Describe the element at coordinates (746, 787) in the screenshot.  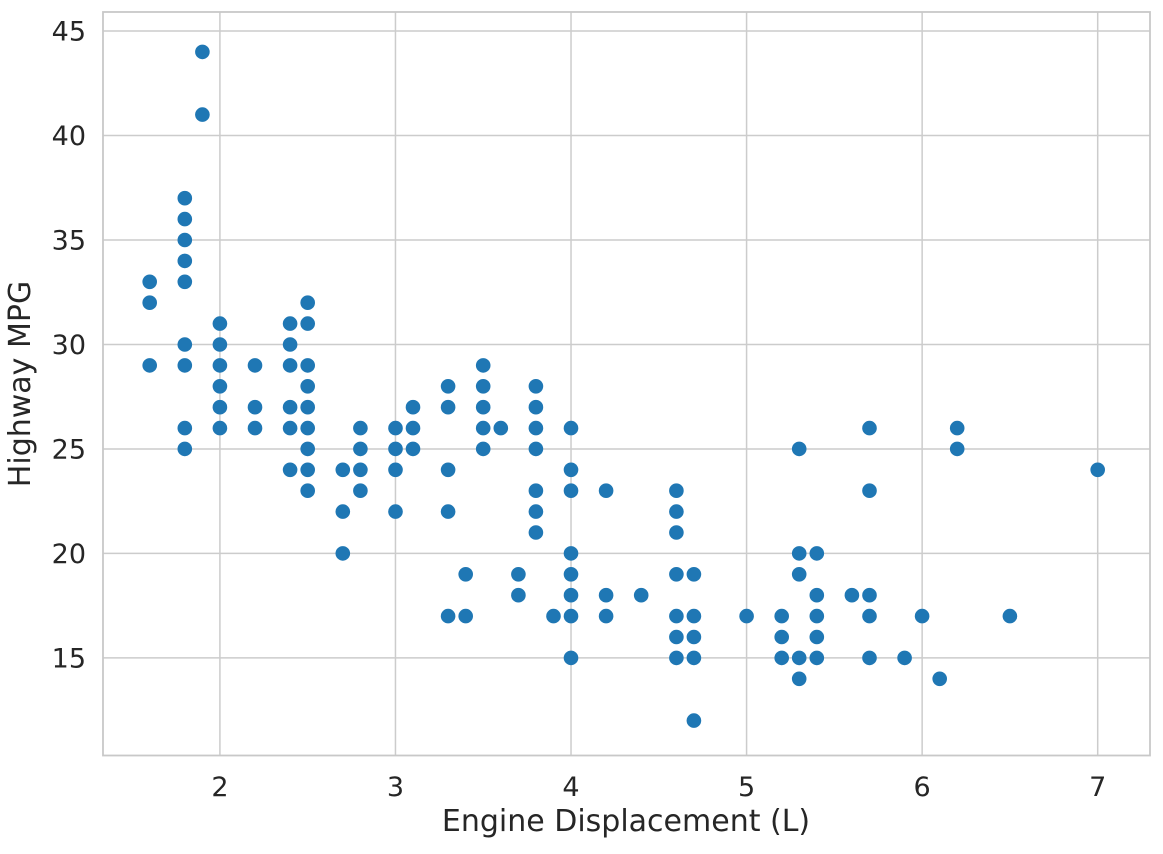
I see `x-tick-label: 5` at that location.